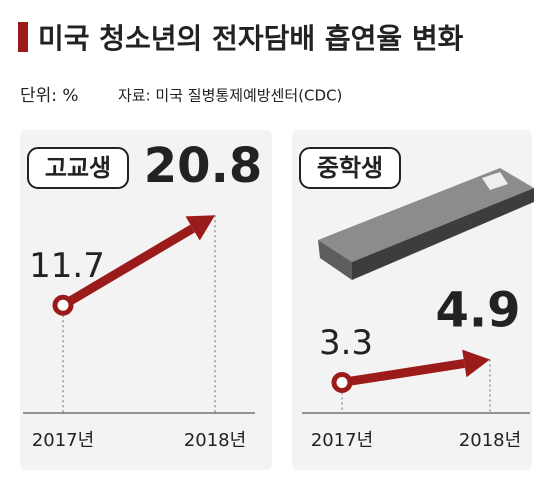  What do you see at coordinates (251, 38) in the screenshot?
I see `title: 미국 청소년의 전자담배 흡연율 변화` at bounding box center [251, 38].